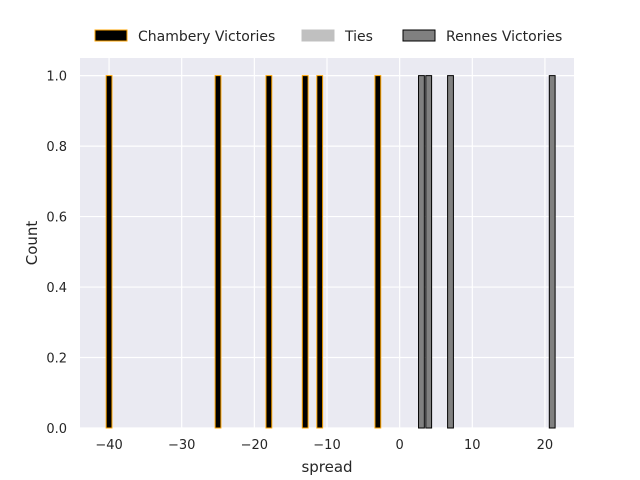 This screenshot has height=480, width=640. What do you see at coordinates (326, 467) in the screenshot?
I see `x-axis-label: spread` at bounding box center [326, 467].